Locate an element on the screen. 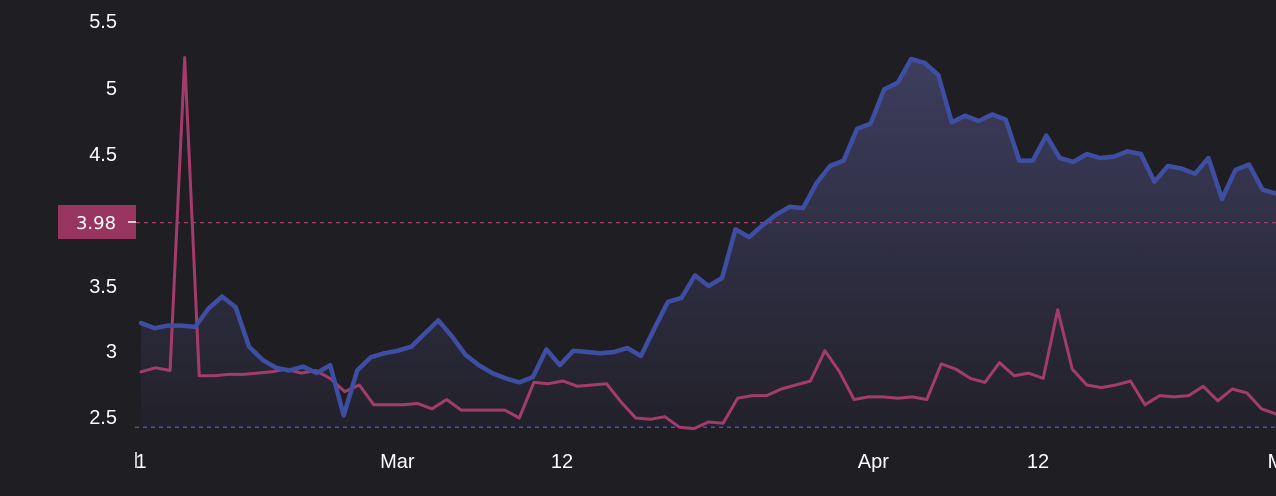  reference-badge-bg is located at coordinates (97, 222).